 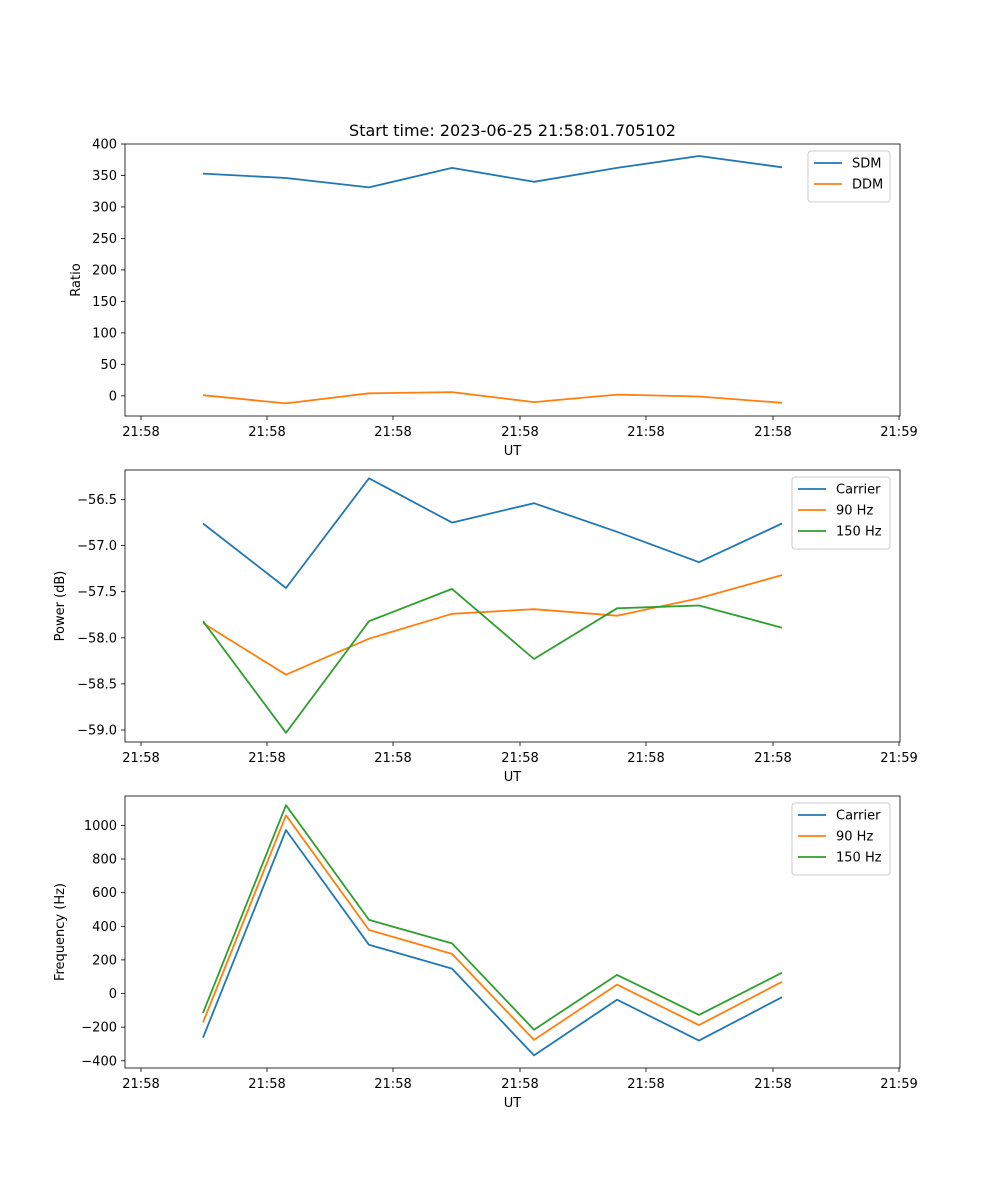 What do you see at coordinates (97, 731) in the screenshot?
I see `power-y-tick-label: −59.0` at bounding box center [97, 731].